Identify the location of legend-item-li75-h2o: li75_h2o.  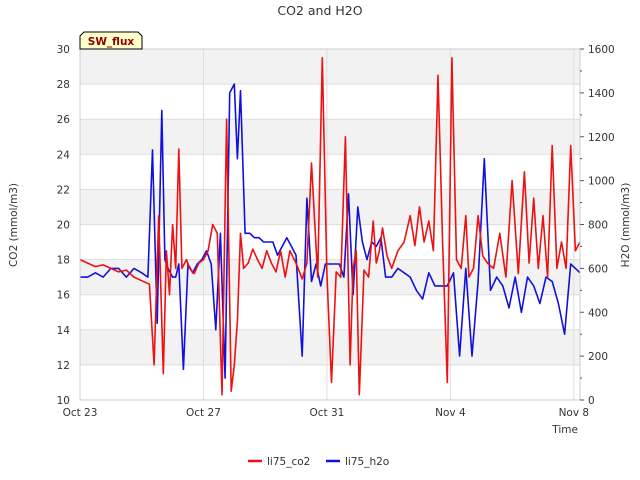
(357, 462).